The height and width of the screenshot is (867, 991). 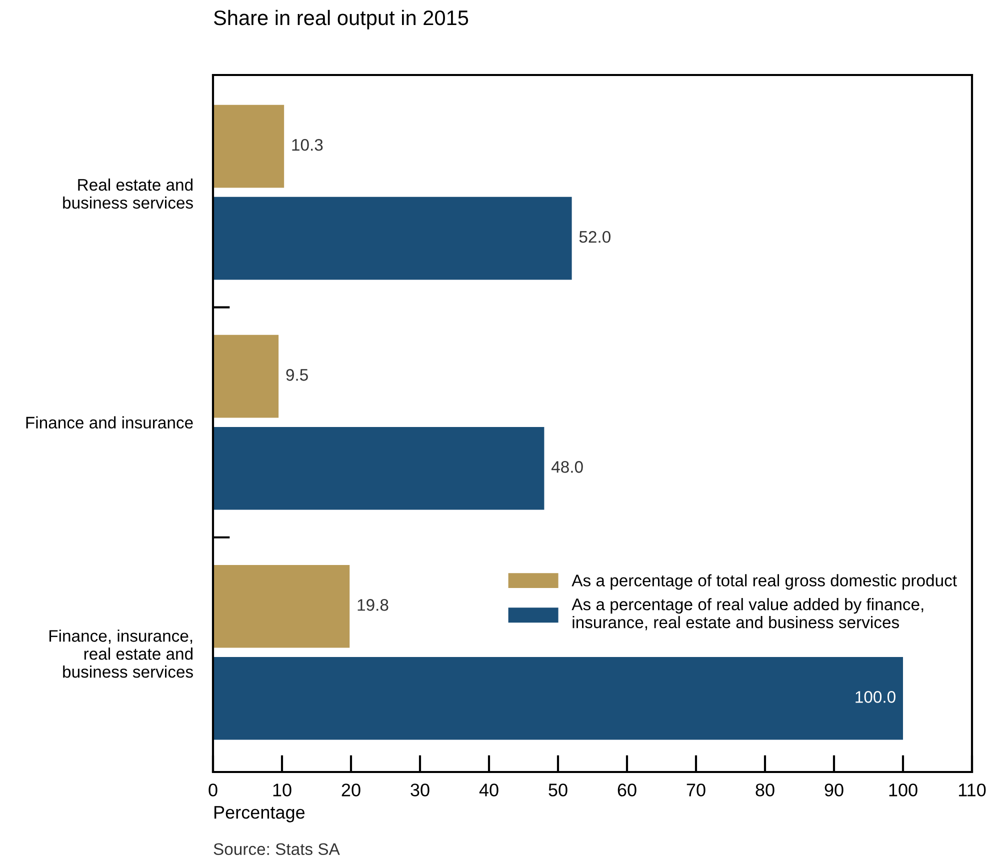 I want to click on y-tick-label: Real estate and business services, so click(x=128, y=193).